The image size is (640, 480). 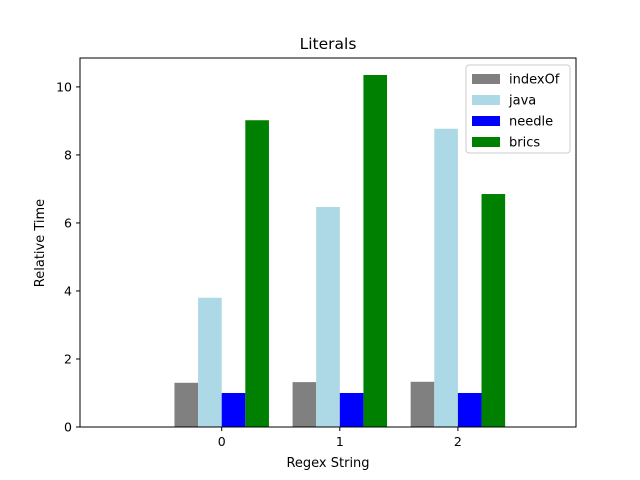 I want to click on x-tick-label: 1, so click(x=340, y=441).